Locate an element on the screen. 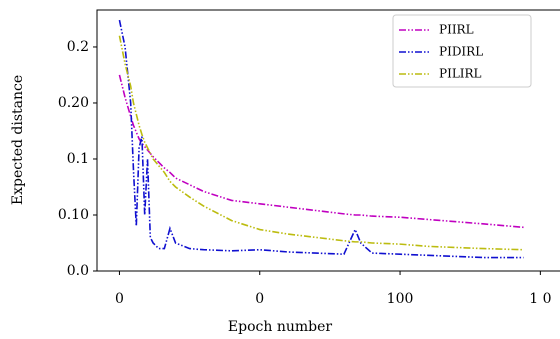 The image size is (560, 339). legend: PIIRL PIDIRL PILIRL is located at coordinates (462, 51).